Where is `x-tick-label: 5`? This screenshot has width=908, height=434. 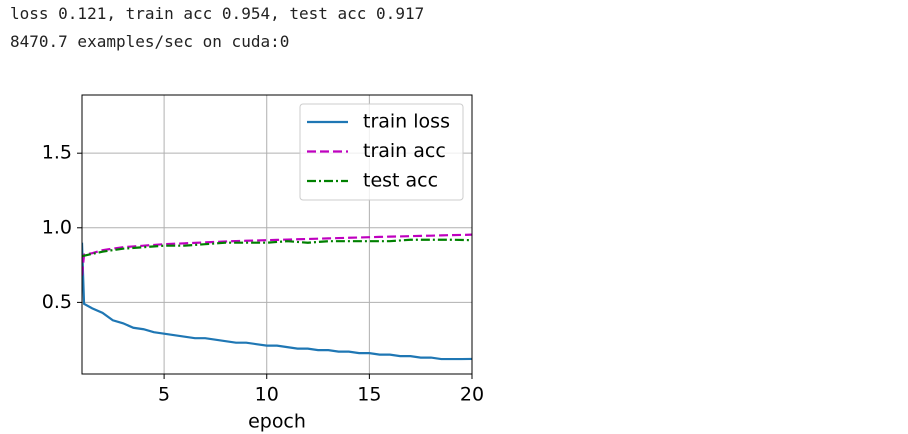 x-tick-label: 5 is located at coordinates (164, 395).